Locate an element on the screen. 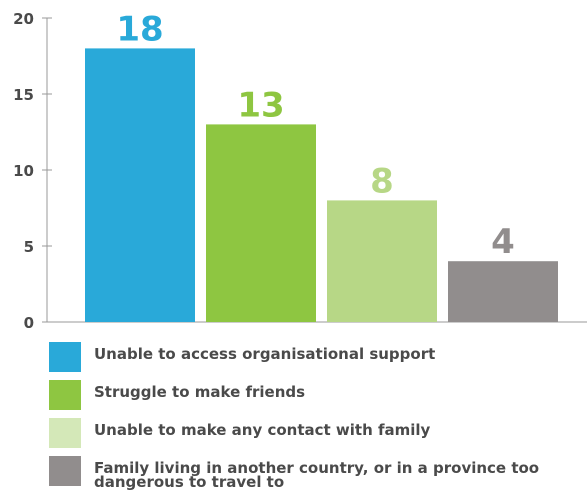 The width and height of the screenshot is (587, 504). data-label: 18 is located at coordinates (139, 29).